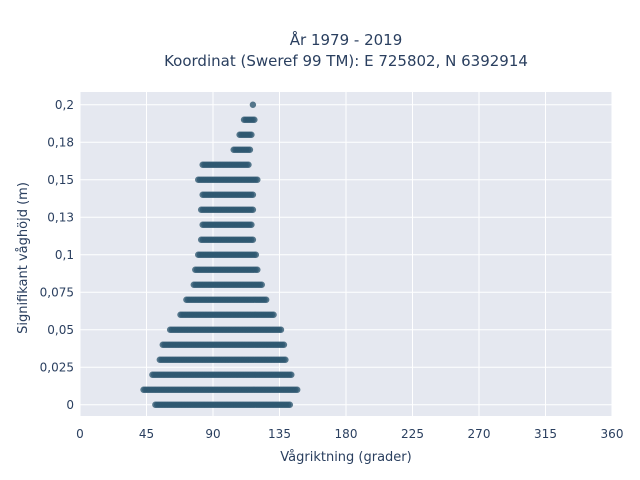 Image resolution: width=640 pixels, height=480 pixels. What do you see at coordinates (279, 434) in the screenshot?
I see `x-tick-label: 135` at bounding box center [279, 434].